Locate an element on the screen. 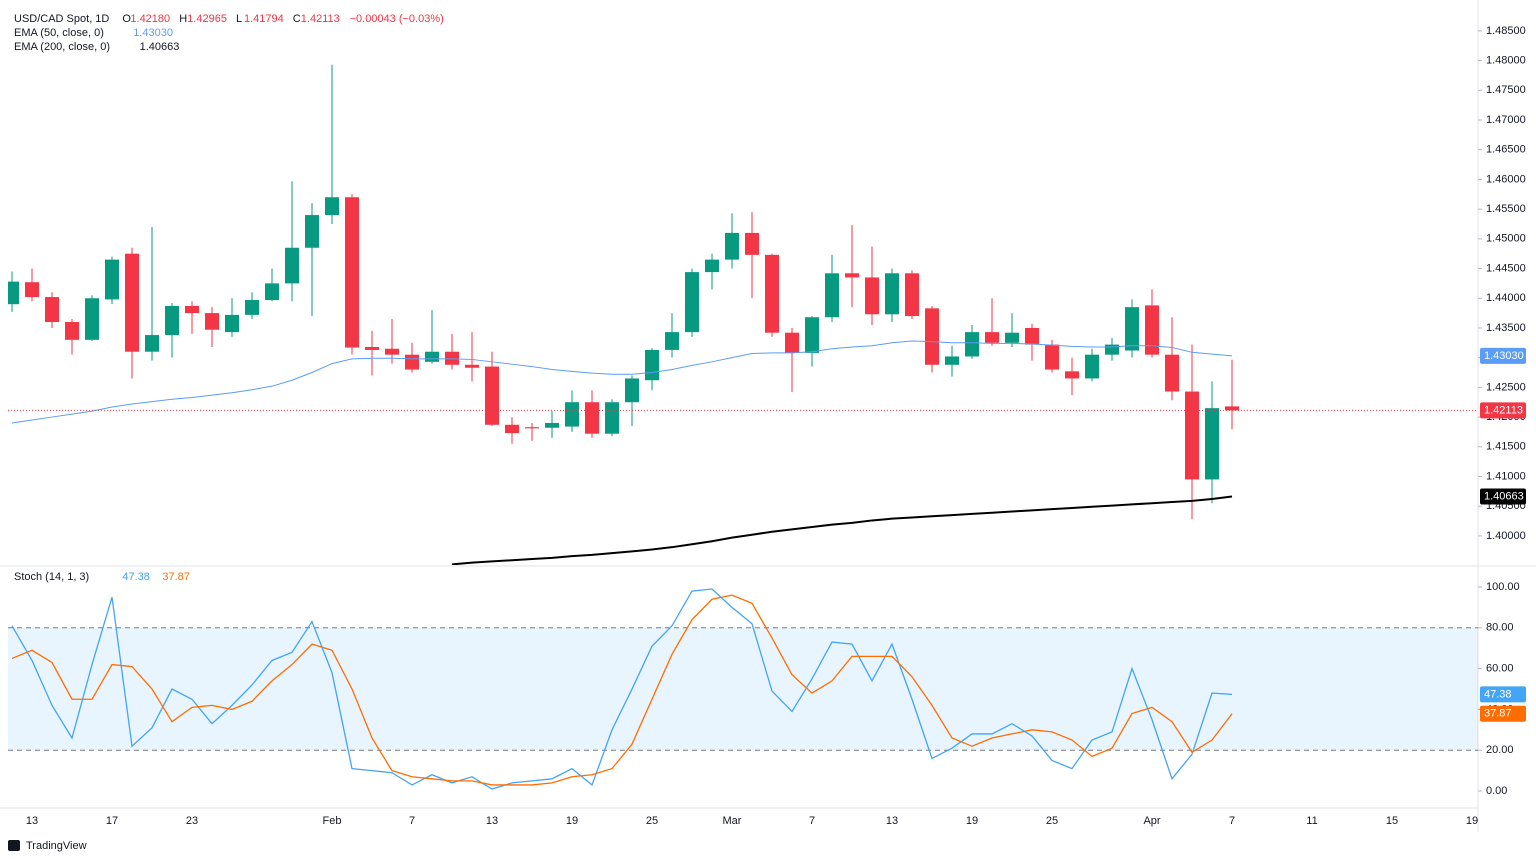  y-tick-label: 1.40000 is located at coordinates (1506, 536).